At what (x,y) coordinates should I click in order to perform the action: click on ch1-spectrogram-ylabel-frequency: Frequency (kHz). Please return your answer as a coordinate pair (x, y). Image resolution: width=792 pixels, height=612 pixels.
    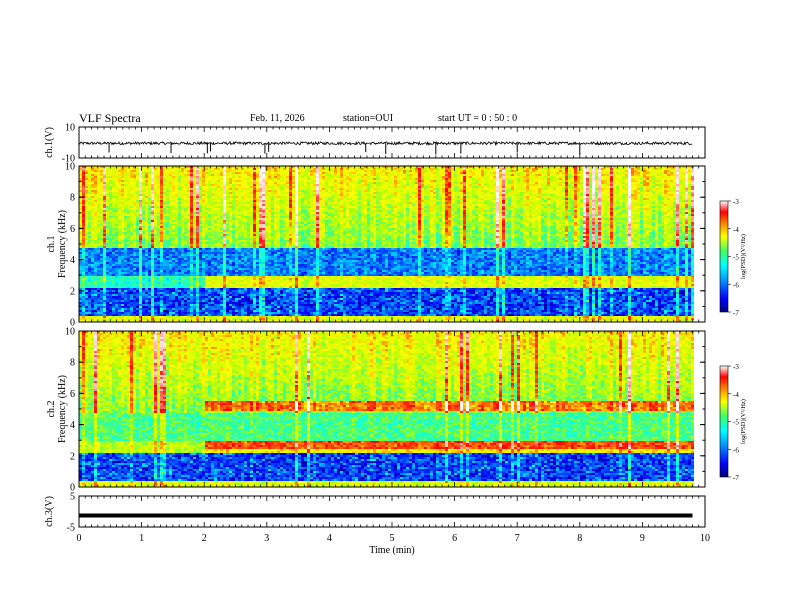
    Looking at the image, I should click on (62, 244).